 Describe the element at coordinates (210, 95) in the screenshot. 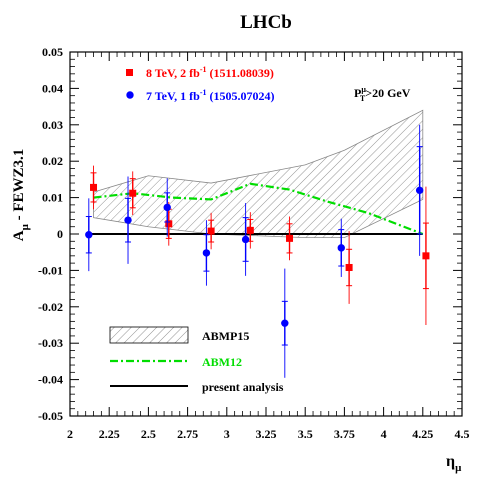

I see `legend-label-7tev: 7 TeV, 1 fb-1 (1505.07024)` at that location.